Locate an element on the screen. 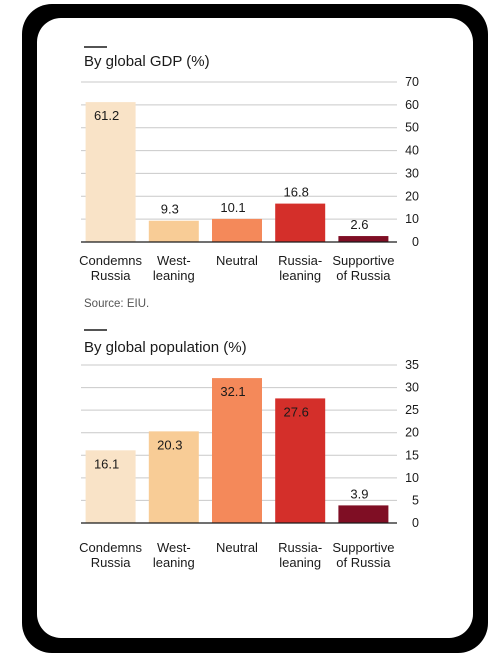 The image size is (490, 653). gdp-y-tick-label: 10 is located at coordinates (412, 219).